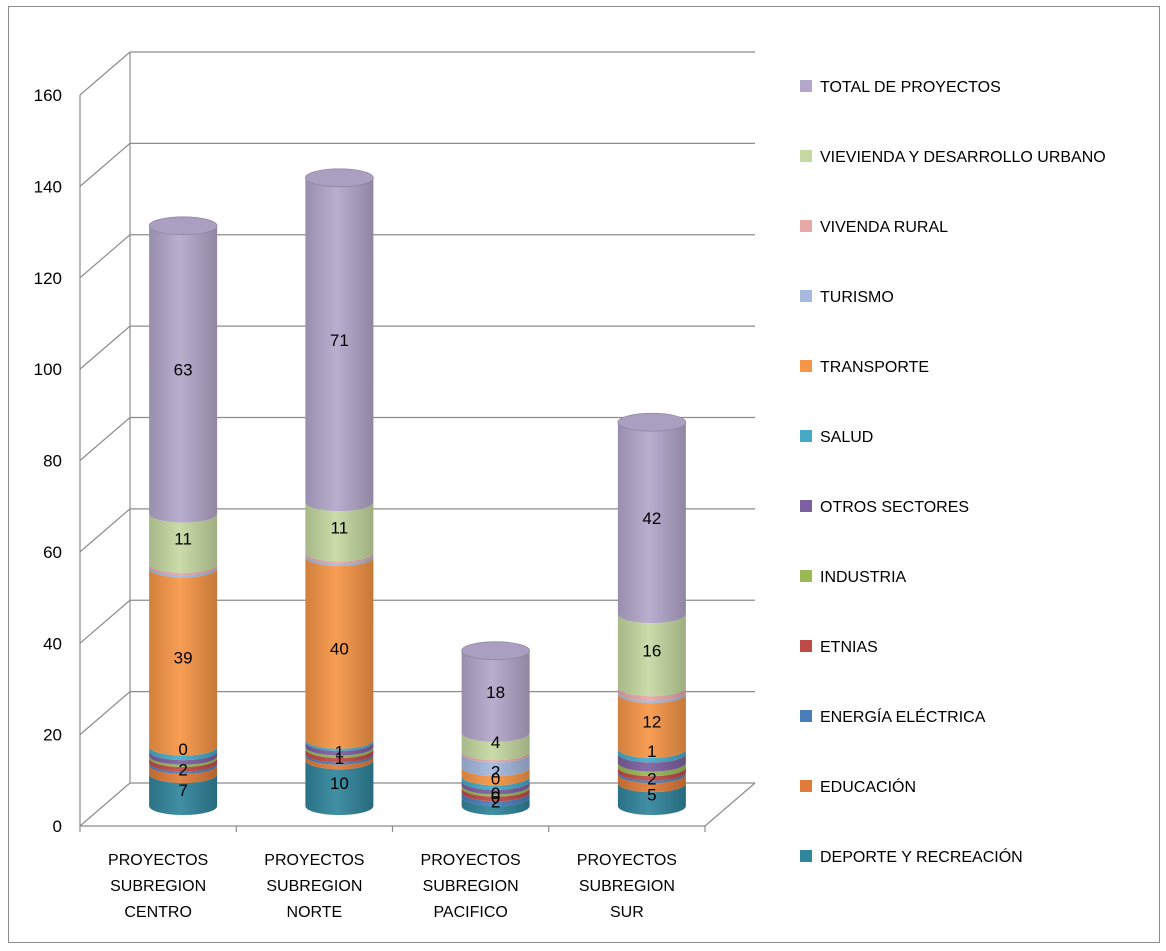 This screenshot has height=951, width=1166. Describe the element at coordinates (339, 783) in the screenshot. I see `data-label: 10` at that location.